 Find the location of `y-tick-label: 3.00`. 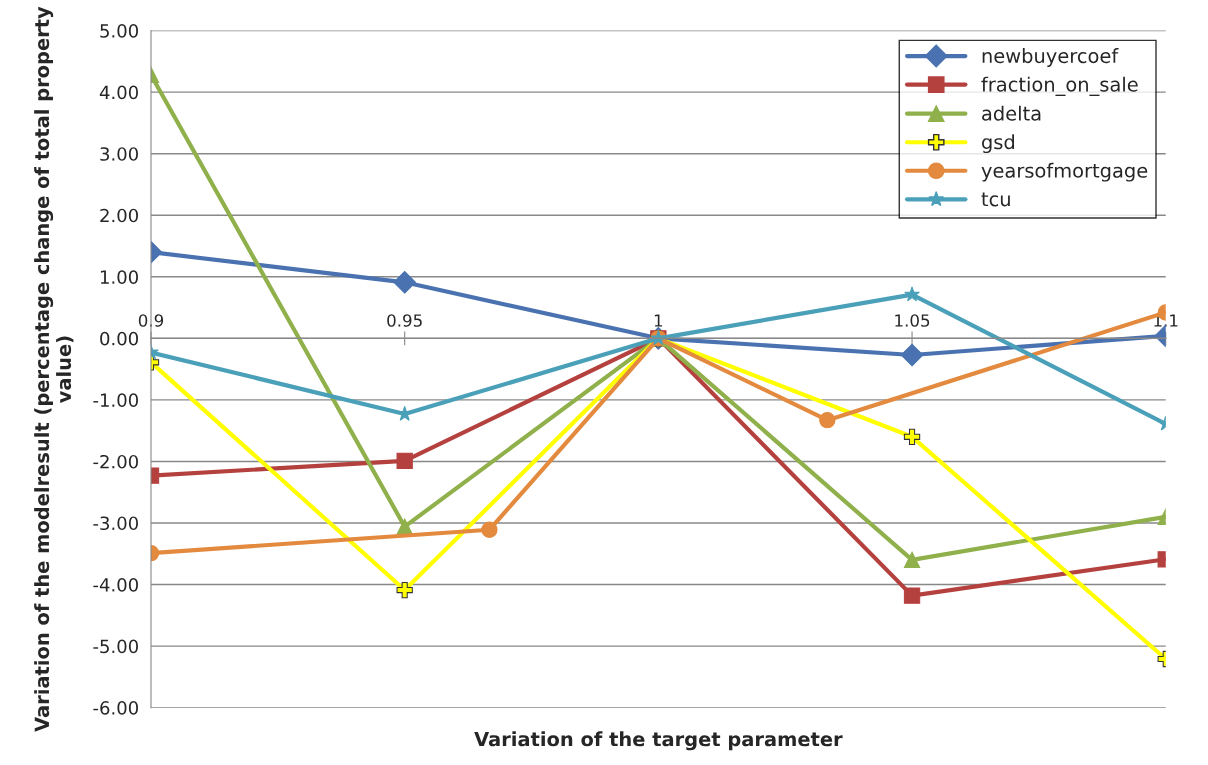

y-tick-label: 3.00 is located at coordinates (119, 154).